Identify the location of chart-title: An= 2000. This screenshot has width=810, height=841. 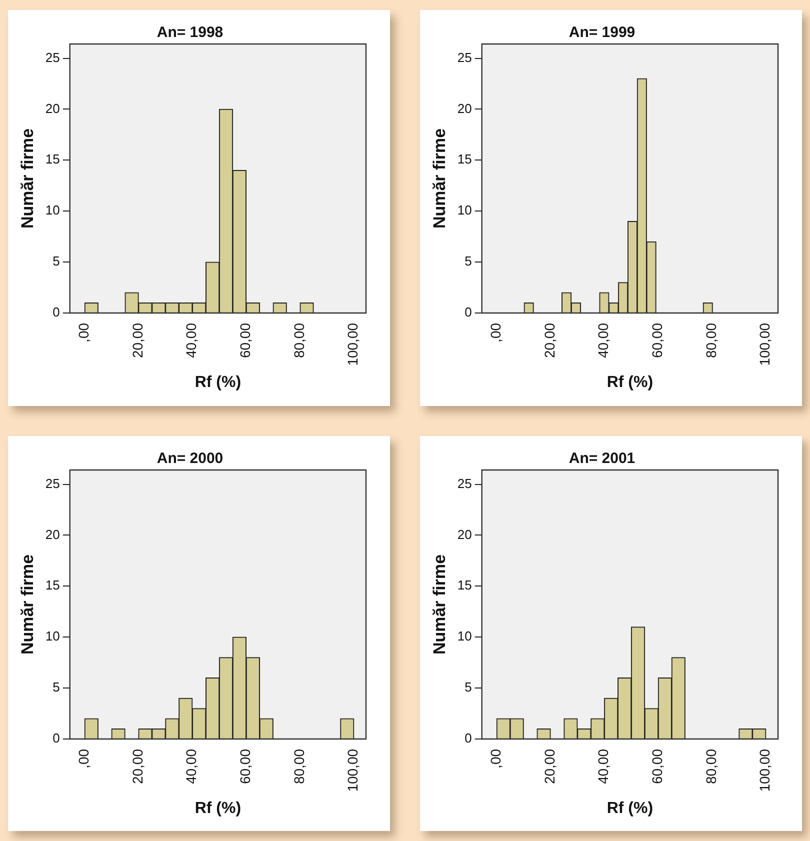
(190, 458).